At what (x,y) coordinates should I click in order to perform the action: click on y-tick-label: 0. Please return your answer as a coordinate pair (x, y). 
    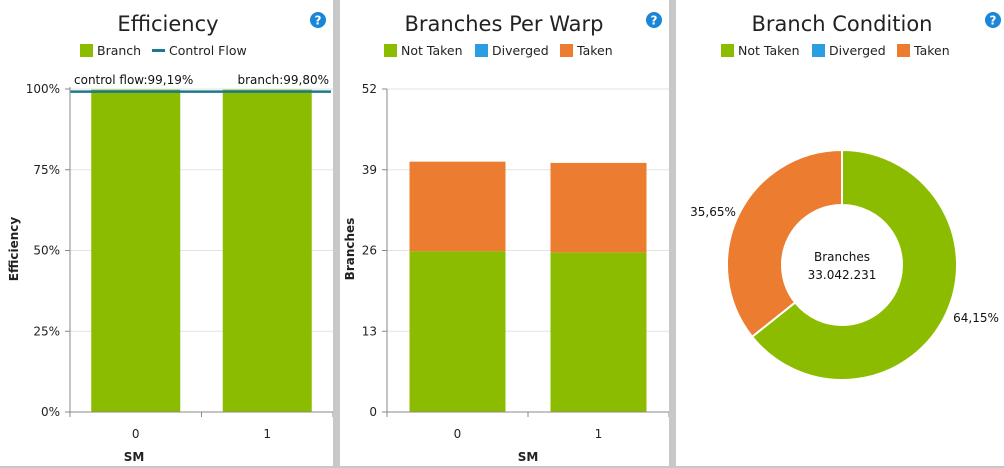
    Looking at the image, I should click on (373, 412).